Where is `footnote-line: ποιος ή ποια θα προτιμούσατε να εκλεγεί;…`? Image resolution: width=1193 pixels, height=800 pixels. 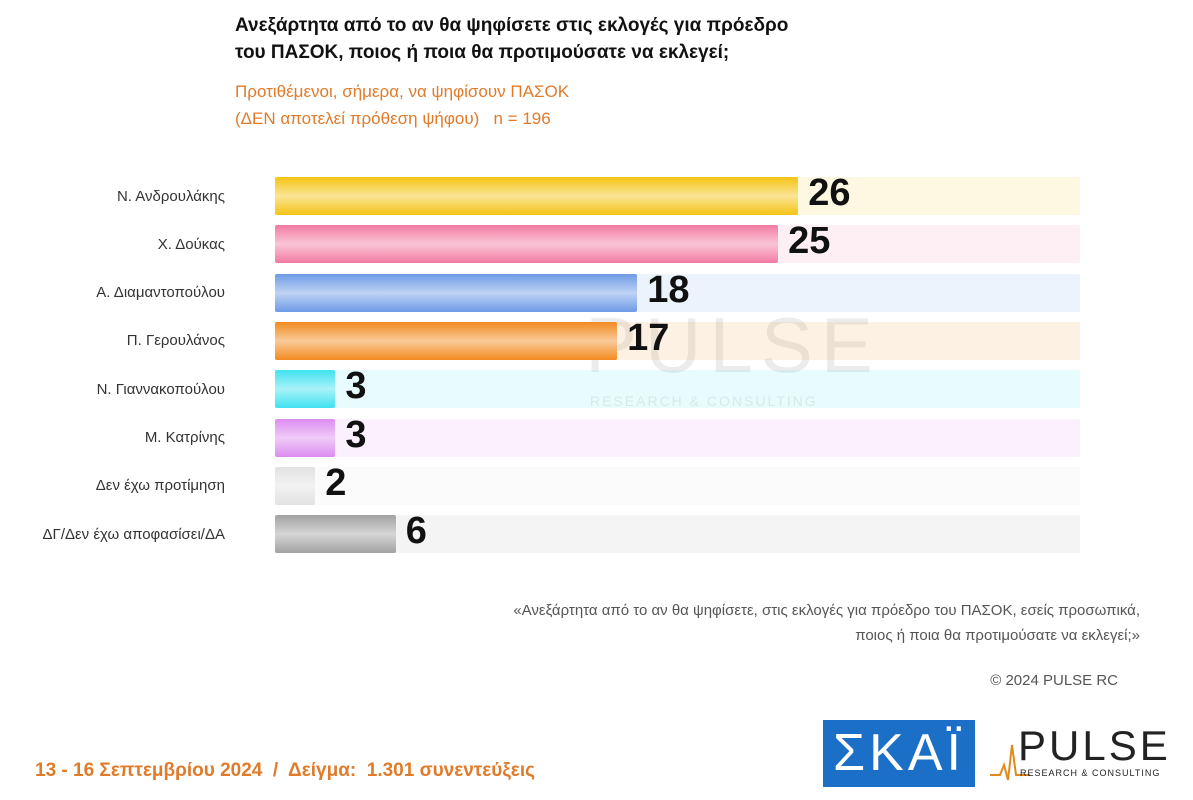 footnote-line: ποιος ή ποια θα προτιμούσατε να εκλεγεί;… is located at coordinates (997, 635).